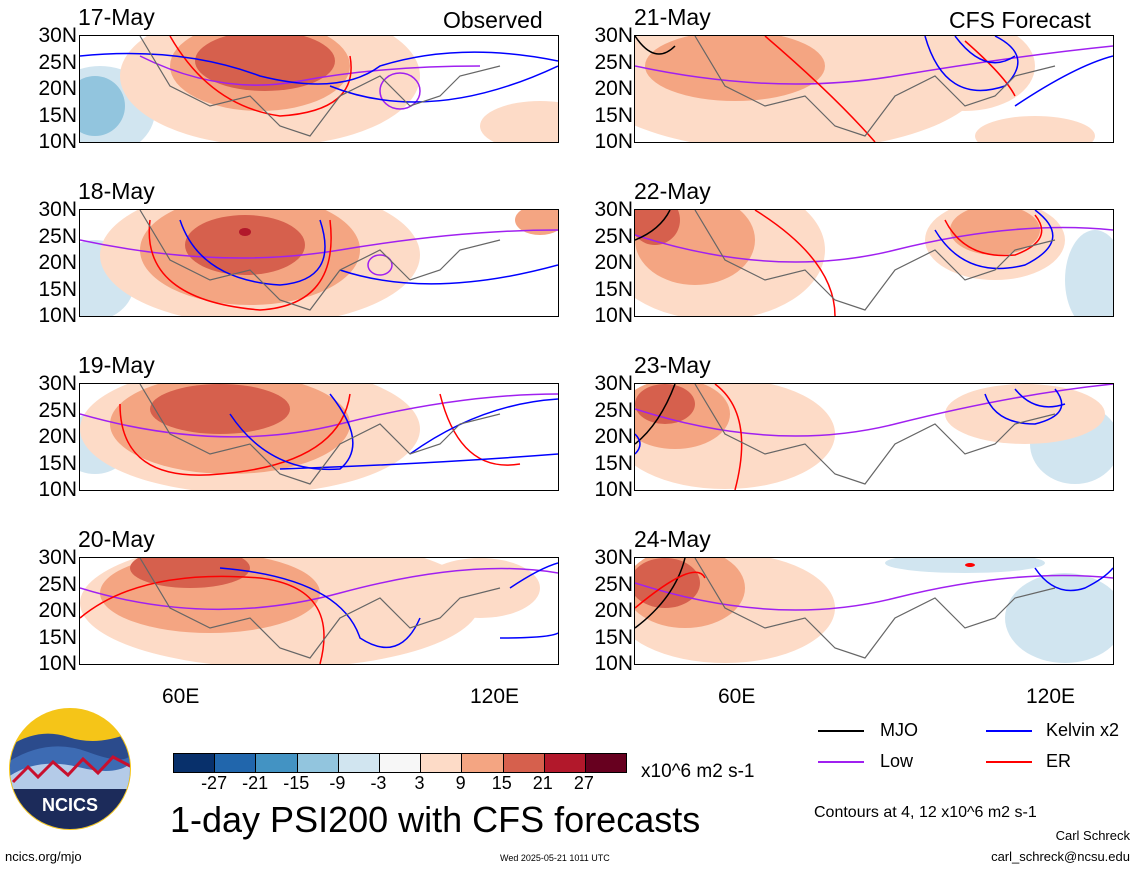  What do you see at coordinates (672, 365) in the screenshot?
I see `panel-date-7: 23-May` at bounding box center [672, 365].